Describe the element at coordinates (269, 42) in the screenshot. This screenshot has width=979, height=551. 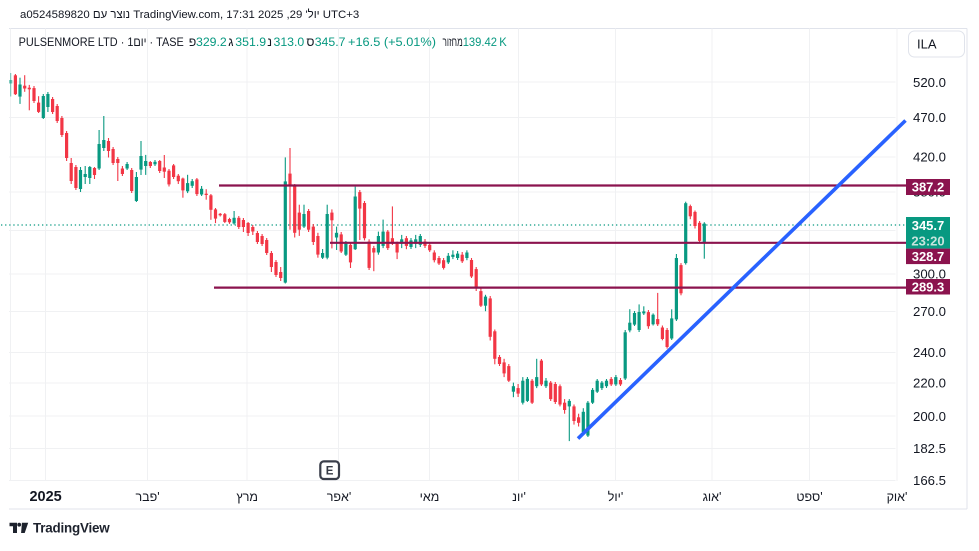
I see `svg-text: נ` at that location.